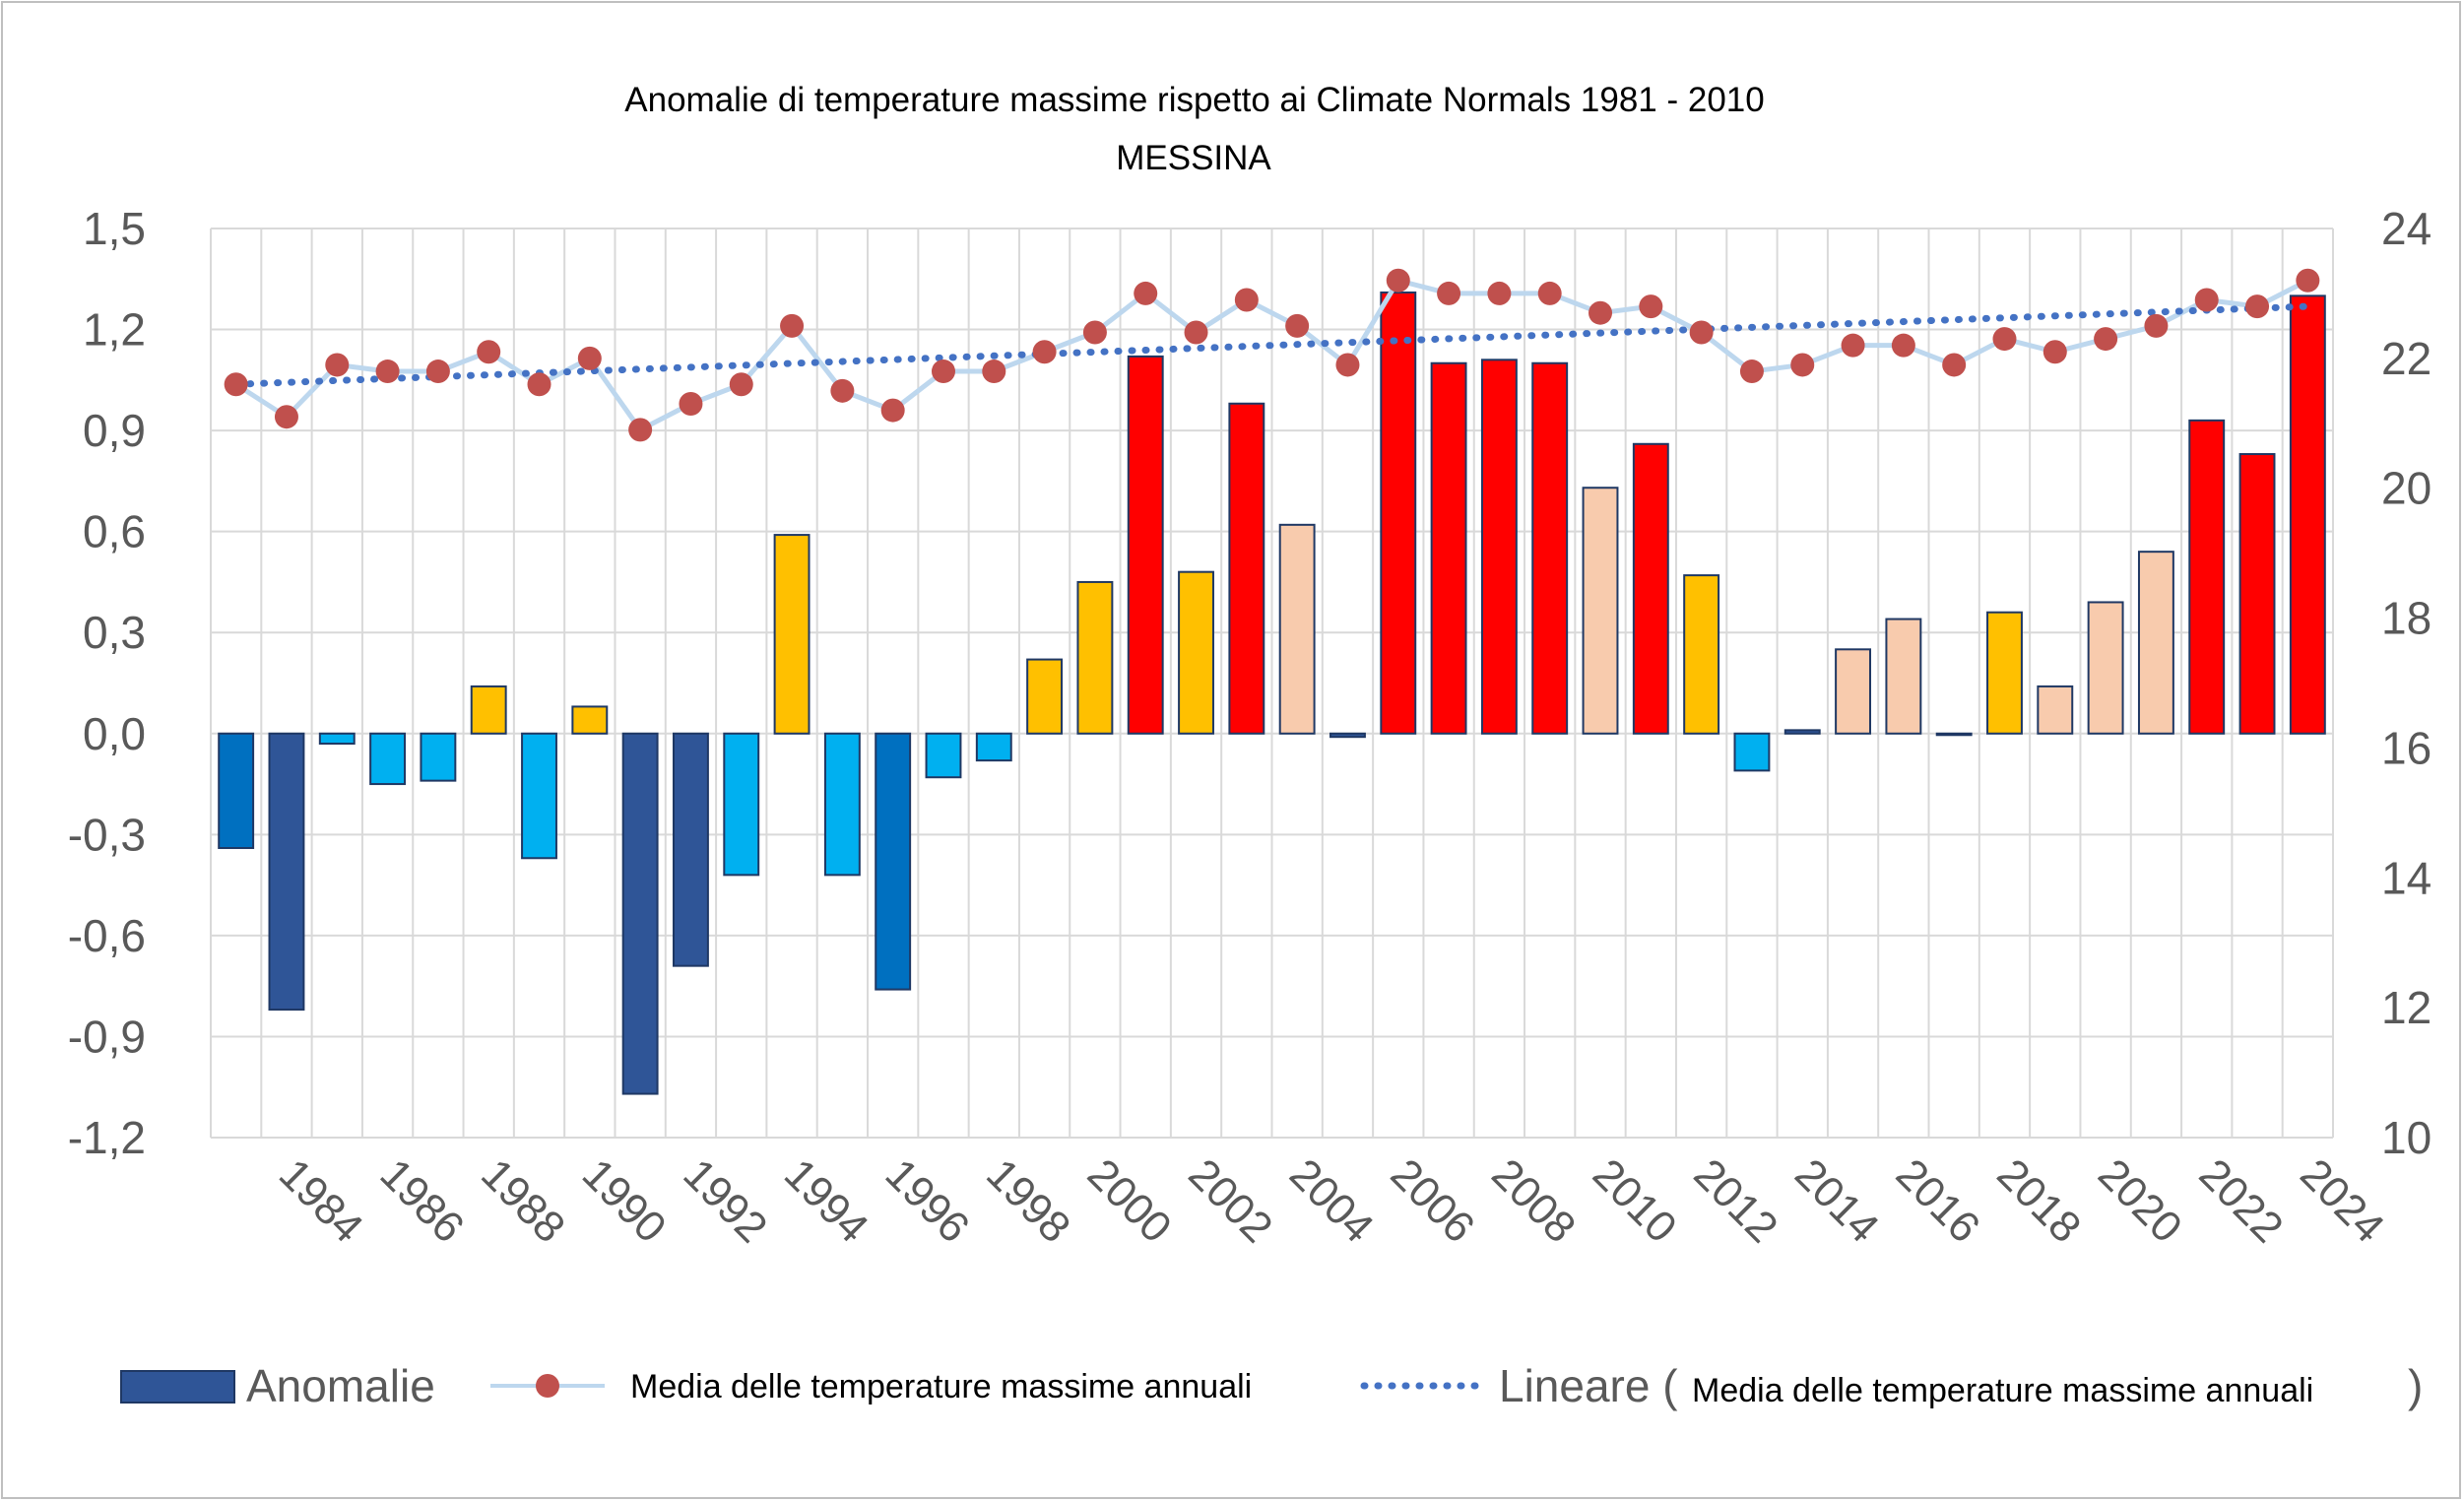  I want to click on x-tick-label: 1988, so click(523, 1200).